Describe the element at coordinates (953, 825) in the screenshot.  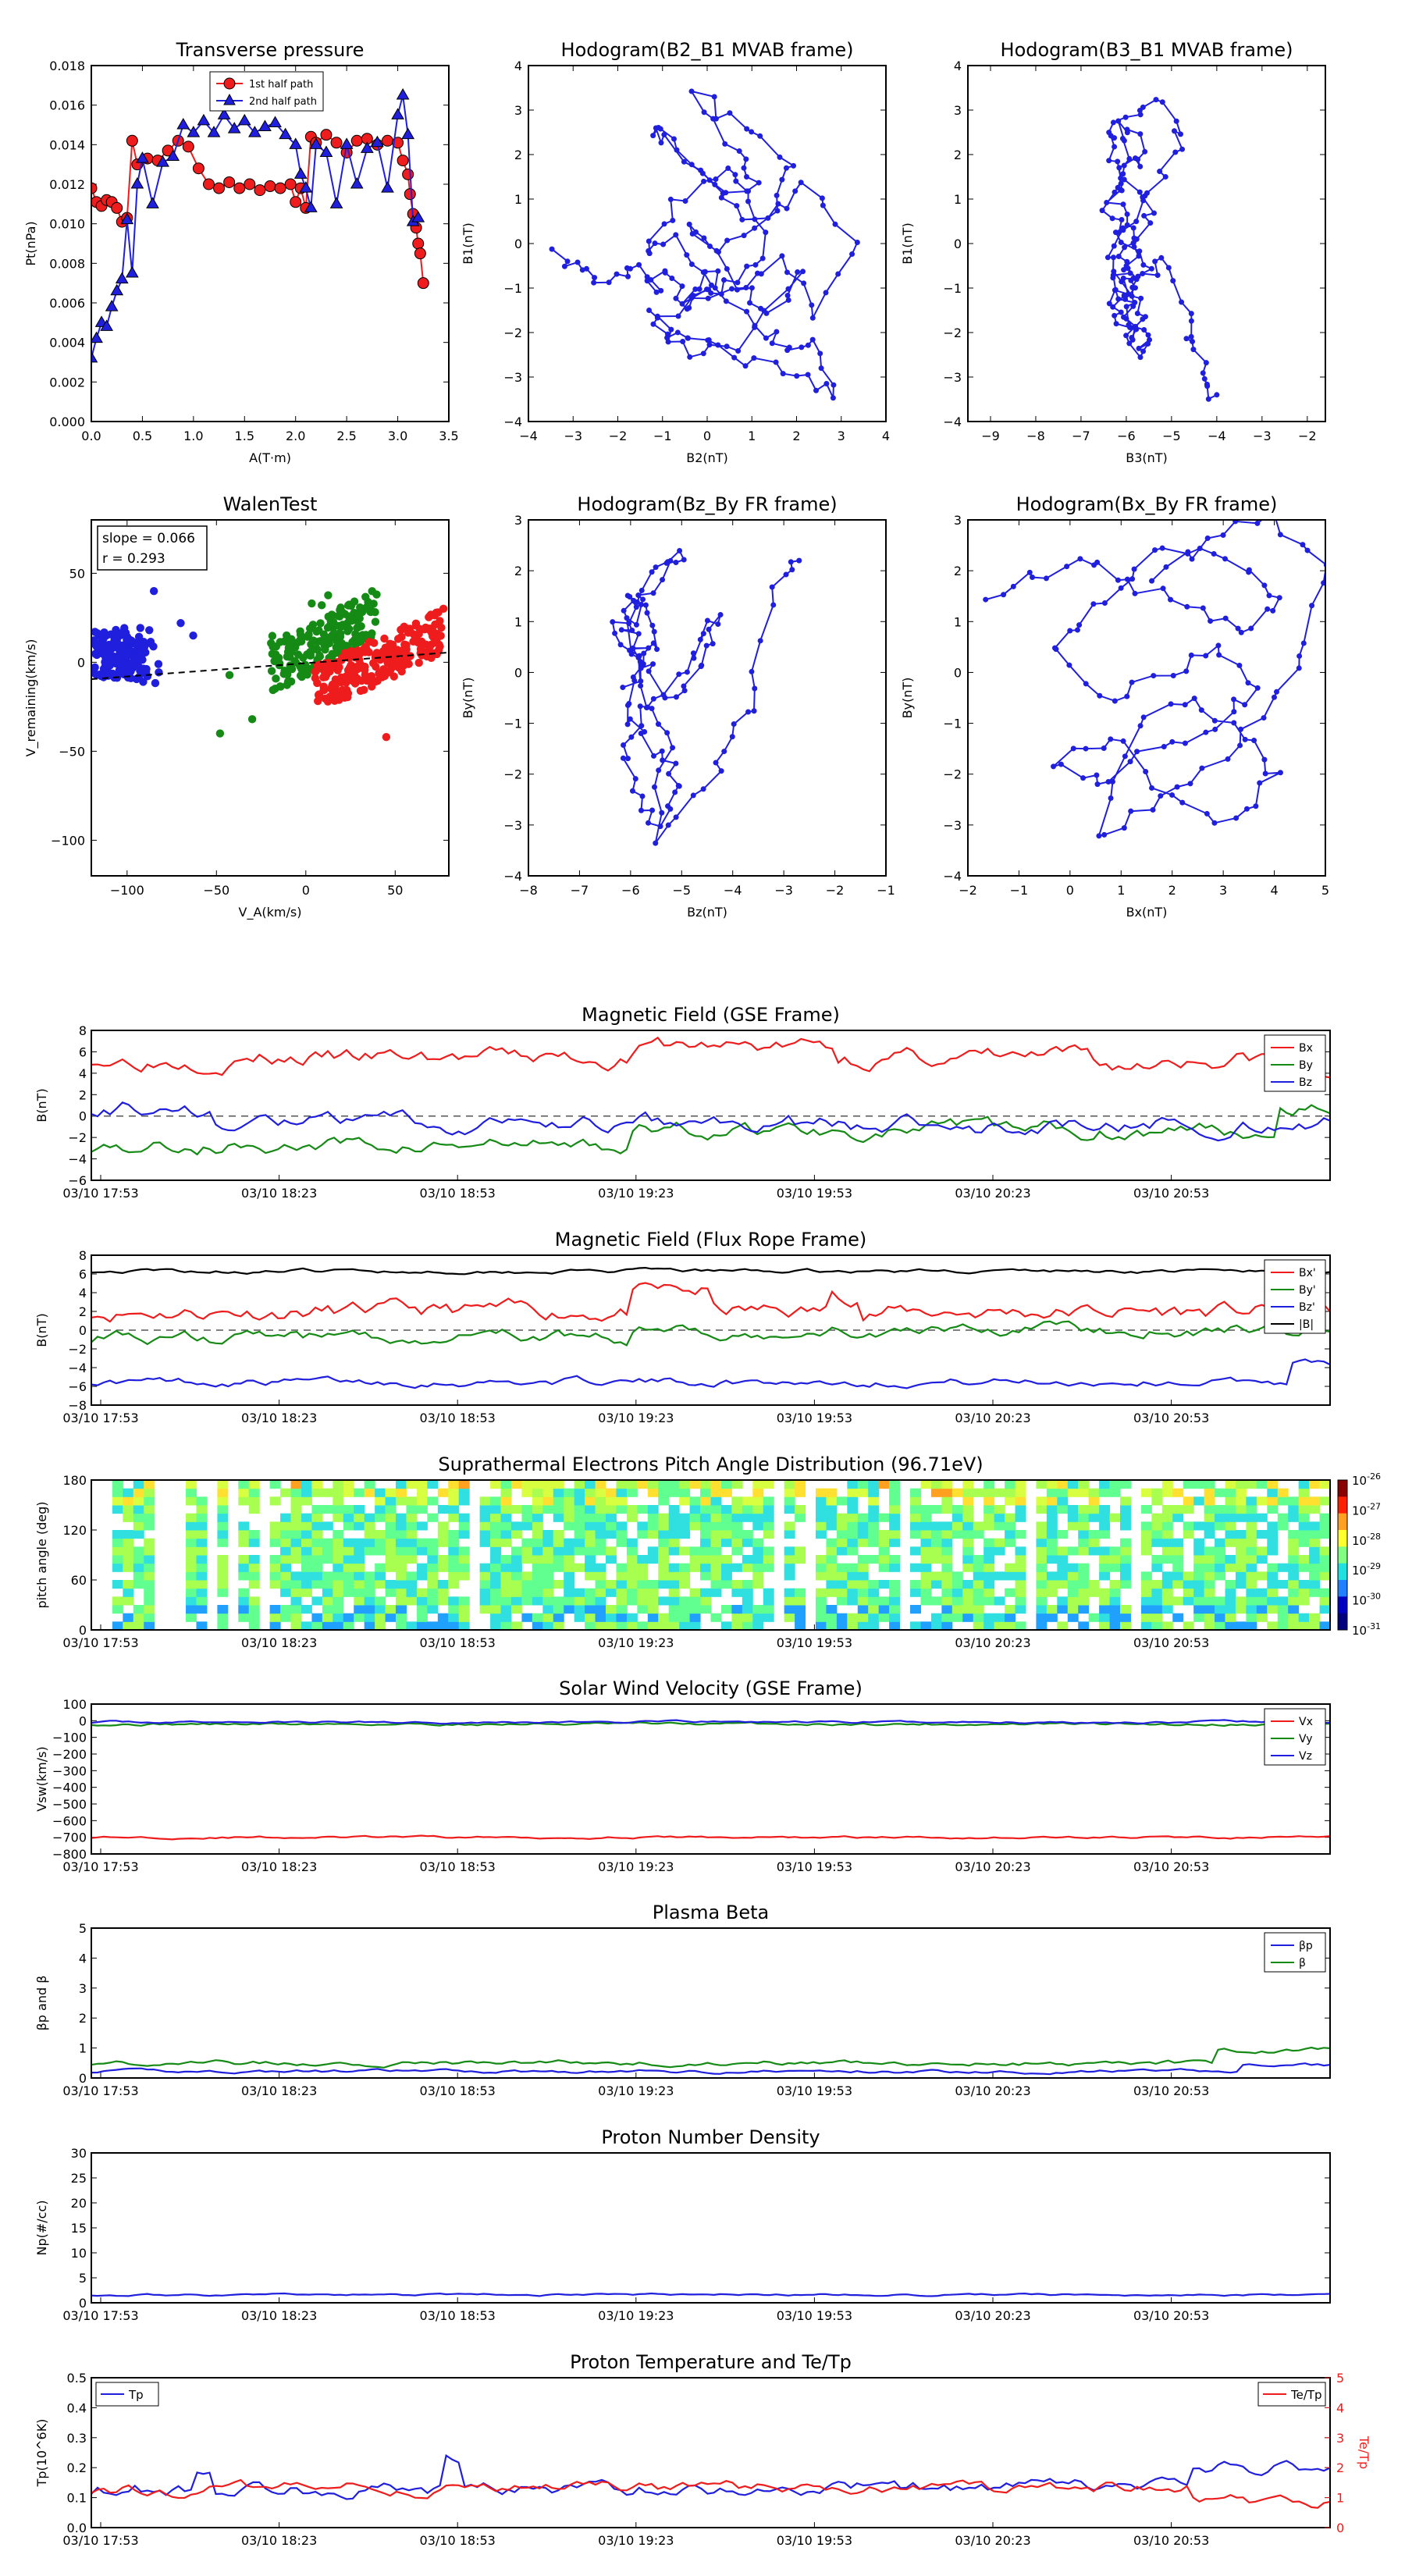
I see `y-tick-label: −3` at that location.